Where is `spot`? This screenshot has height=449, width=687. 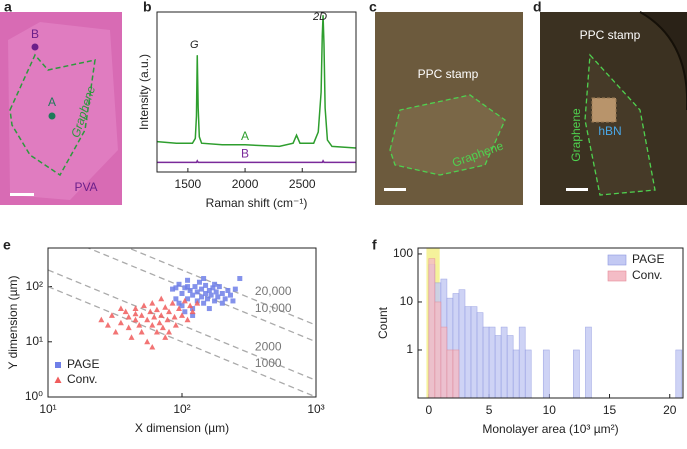
spot is located at coordinates (52, 116).